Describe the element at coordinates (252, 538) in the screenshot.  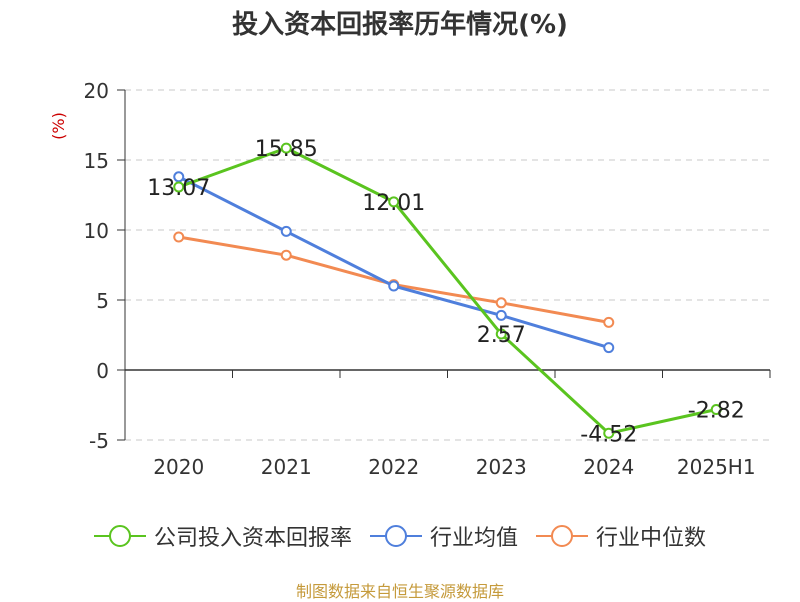
I see `legend-label: 公司投入资本回报率` at that location.